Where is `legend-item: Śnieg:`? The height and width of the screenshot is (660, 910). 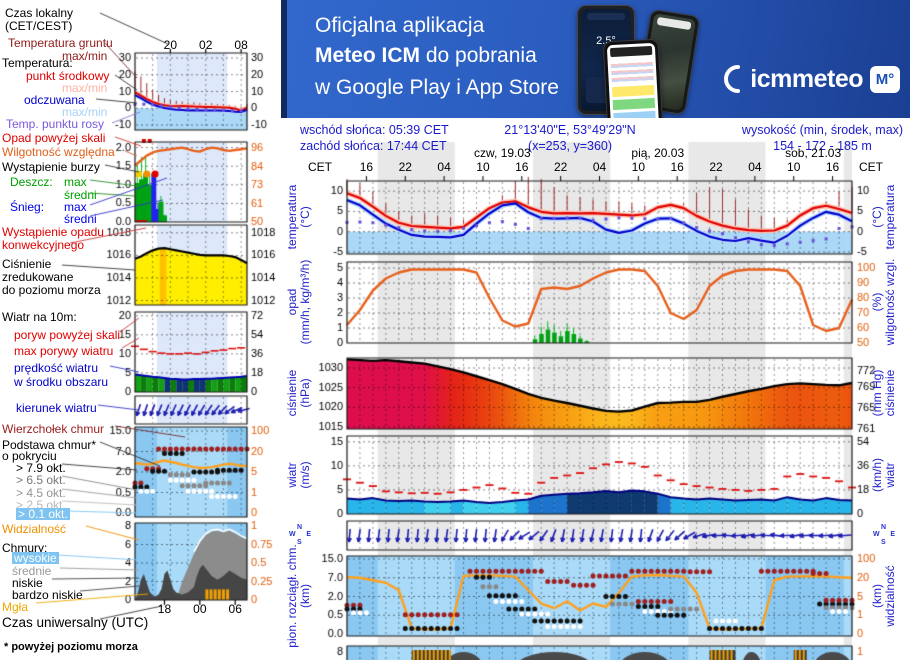
legend-item: Śnieg: is located at coordinates (27, 207).